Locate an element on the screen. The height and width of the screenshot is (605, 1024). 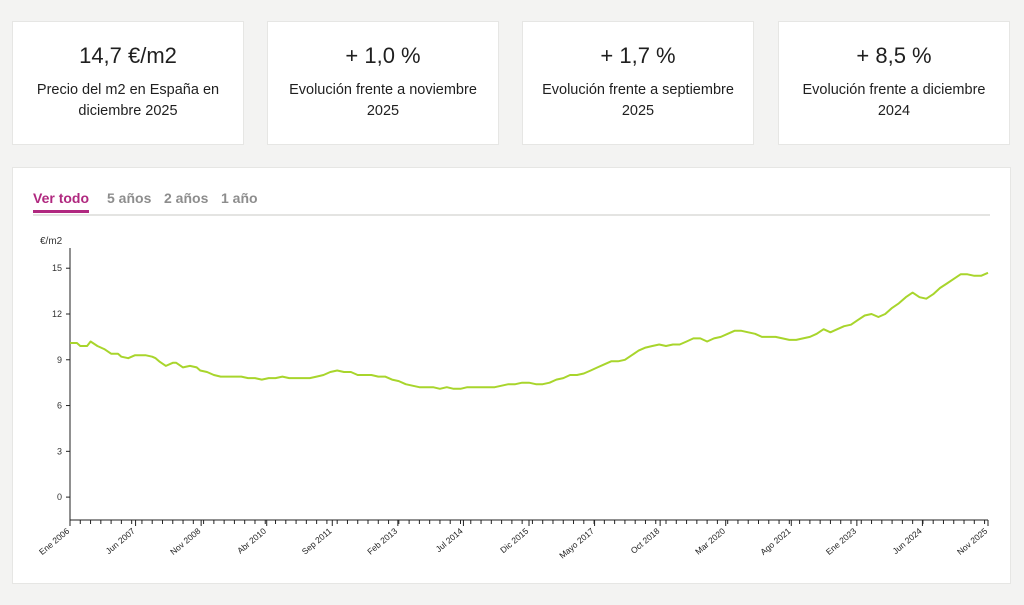
x-tick-label: Nov 2025 is located at coordinates (972, 541).